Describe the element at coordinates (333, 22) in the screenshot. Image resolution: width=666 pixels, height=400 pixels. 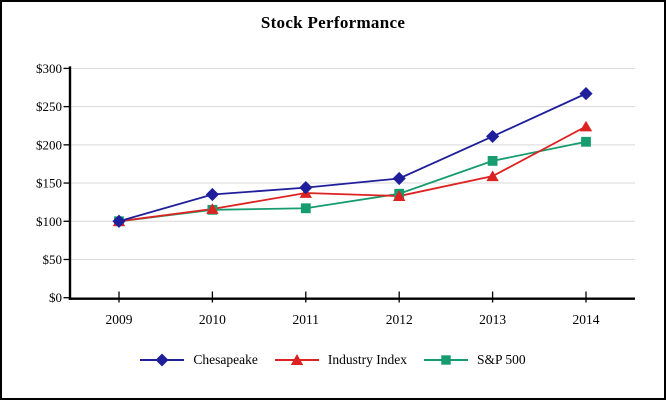
I see `chart-title: Stock Performance` at that location.